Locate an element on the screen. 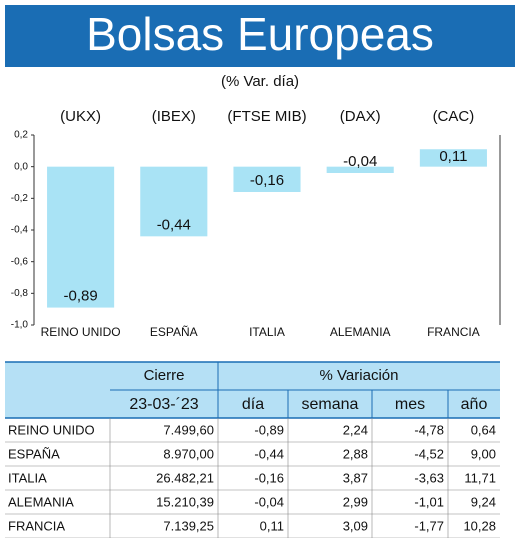 Image resolution: width=520 pixels, height=538 pixels. table-header: % Variación is located at coordinates (359, 375).